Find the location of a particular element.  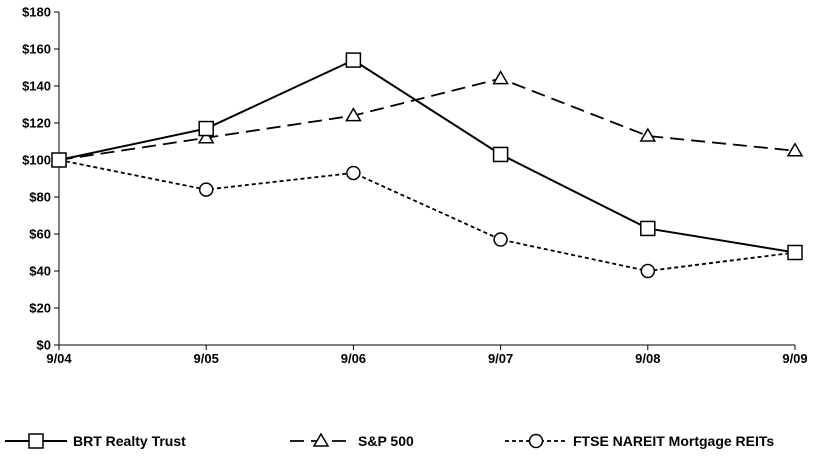

x-tick-label: 9/09 is located at coordinates (794, 358).